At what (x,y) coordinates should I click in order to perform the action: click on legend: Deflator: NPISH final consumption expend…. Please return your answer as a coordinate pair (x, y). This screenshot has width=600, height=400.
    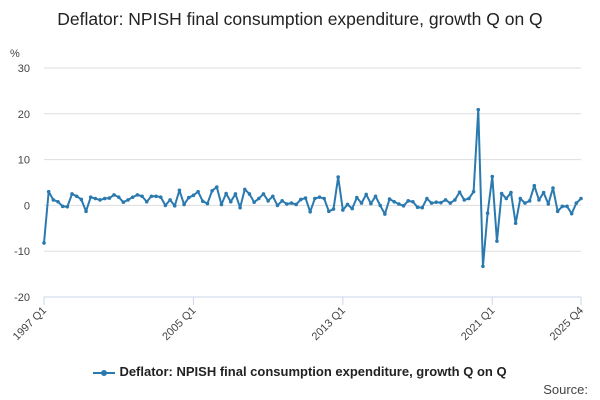
    Looking at the image, I should click on (300, 371).